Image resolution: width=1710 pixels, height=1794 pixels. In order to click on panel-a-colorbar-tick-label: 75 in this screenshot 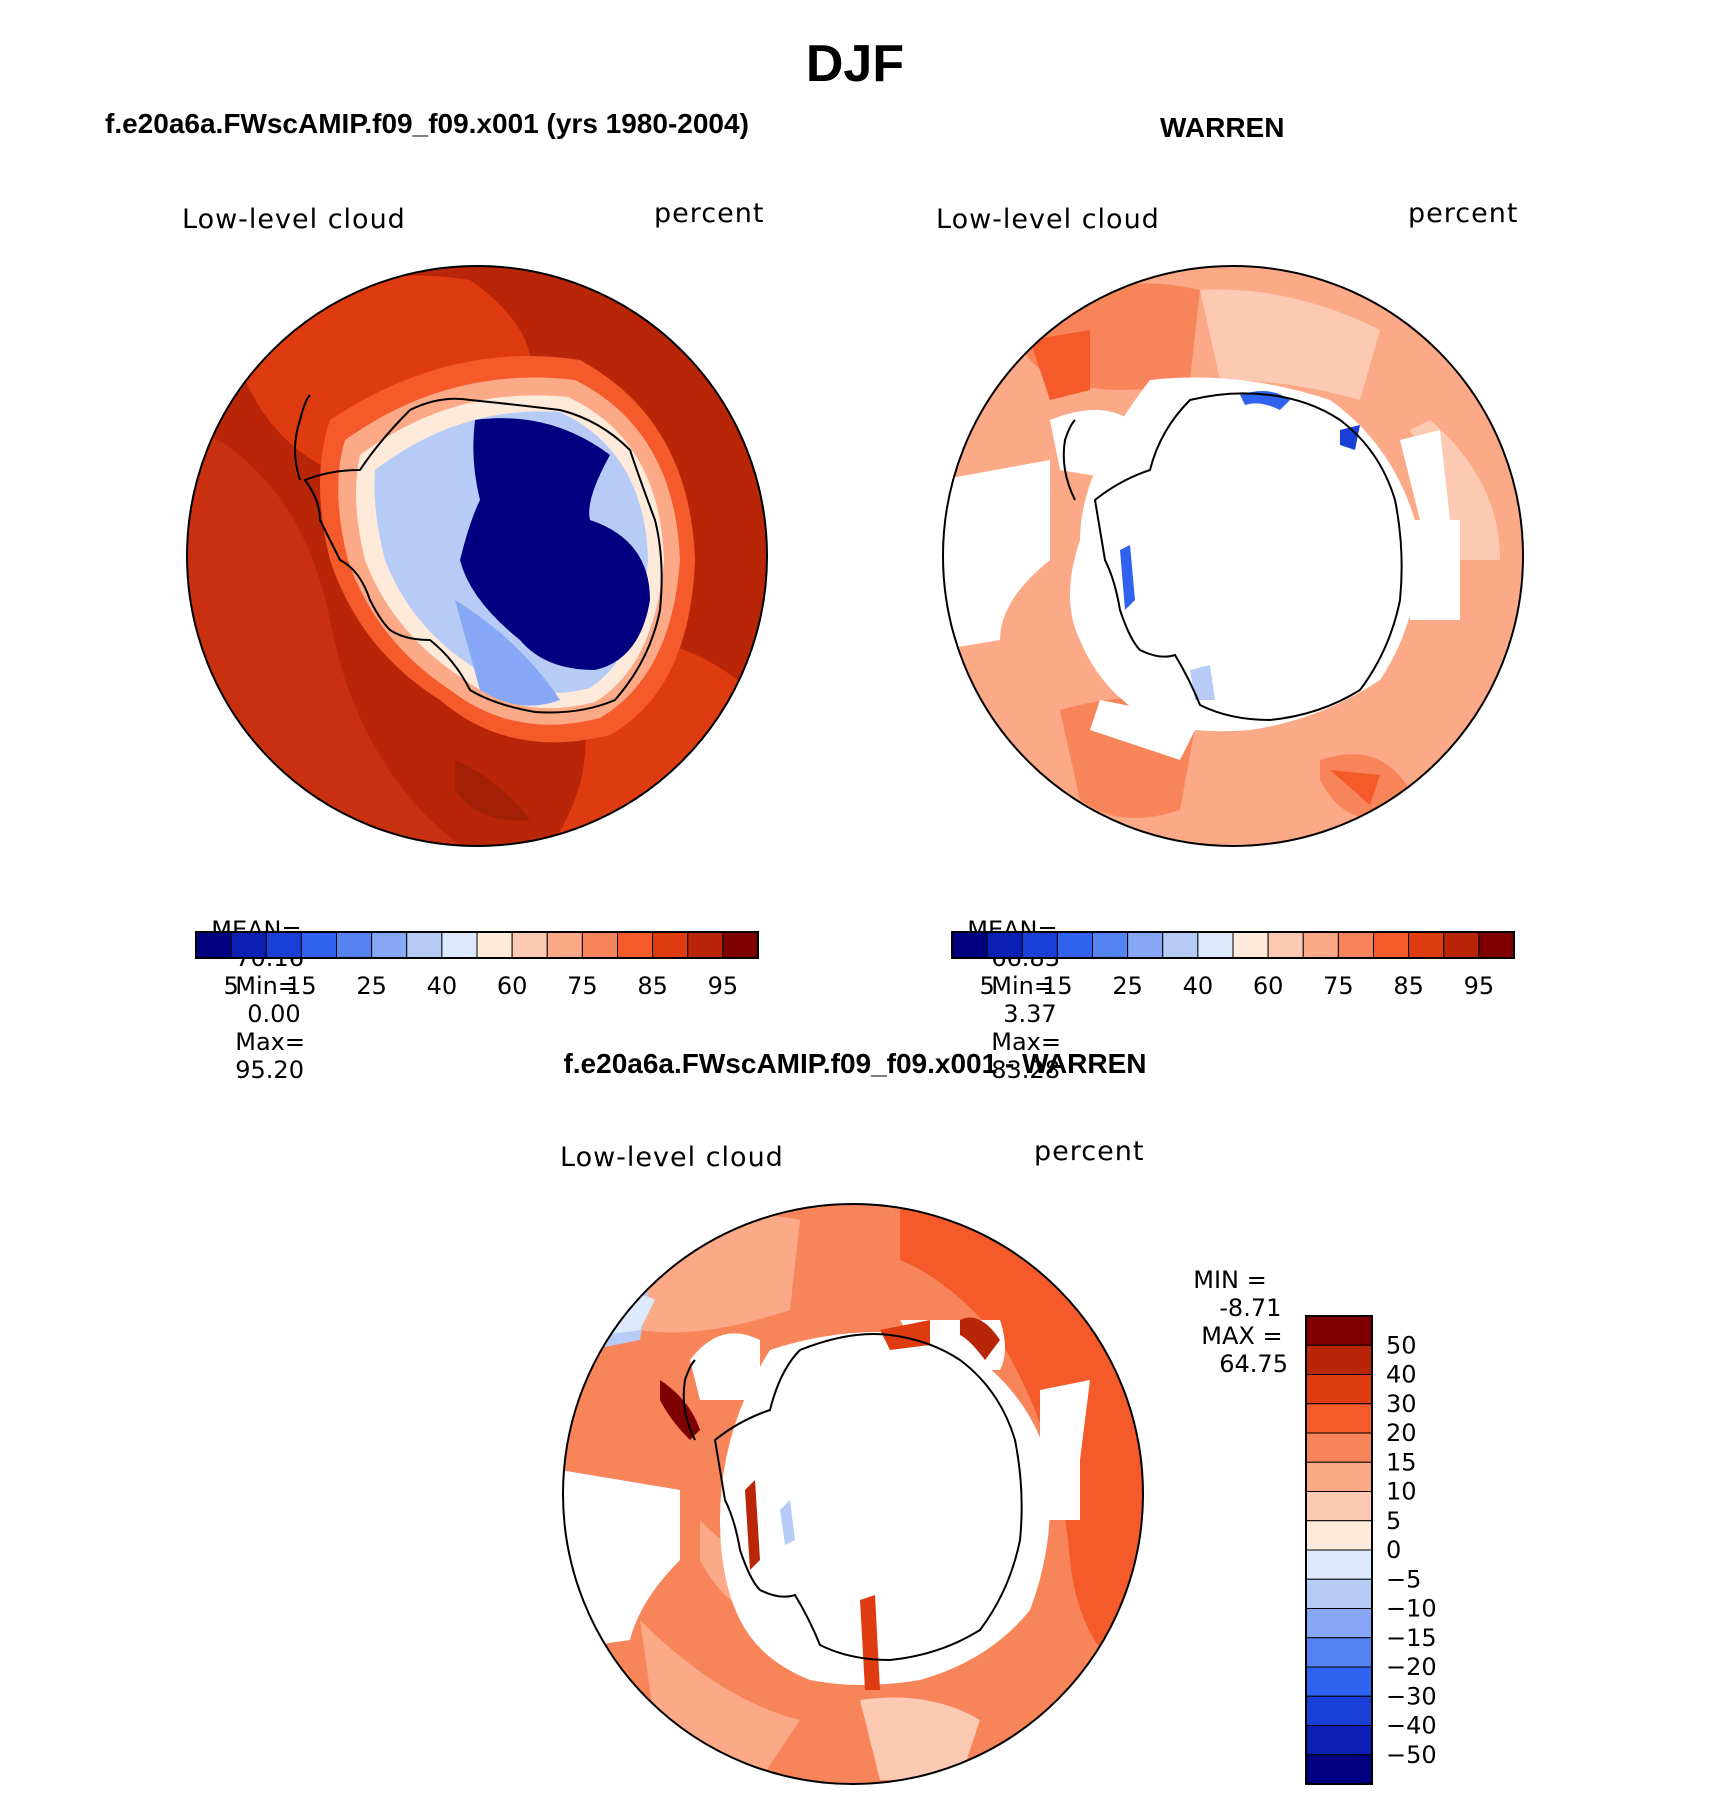, I will do `click(582, 986)`.